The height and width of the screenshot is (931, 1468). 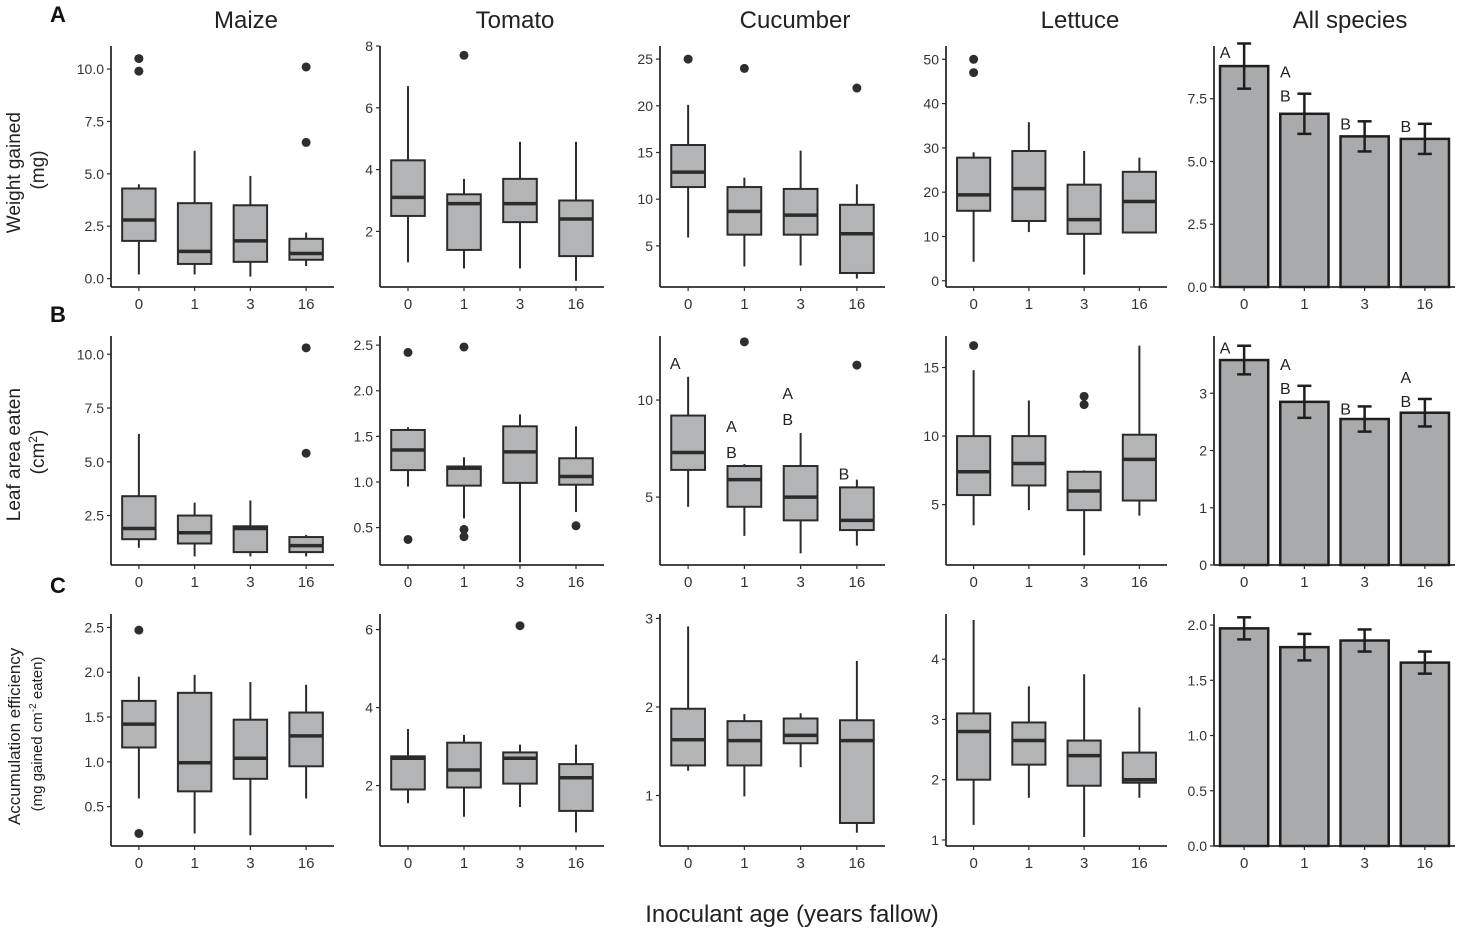 I want to click on panel-1-all-species-x-tick-label: 3, so click(x=1364, y=304).